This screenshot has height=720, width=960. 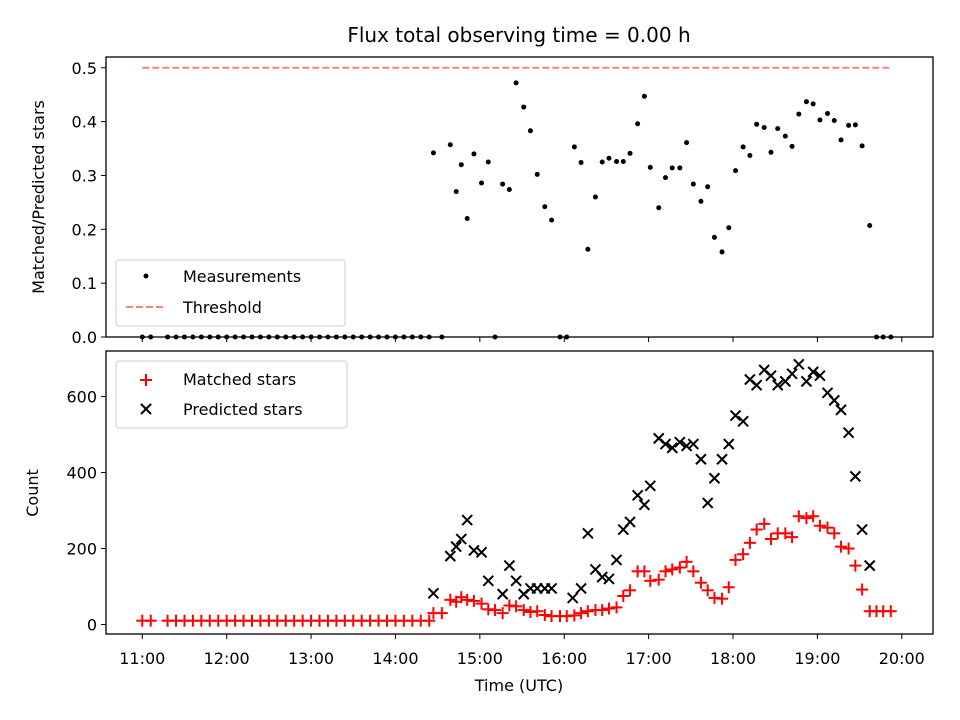 I want to click on bottom-y-tick-label: 400, so click(x=81, y=473).